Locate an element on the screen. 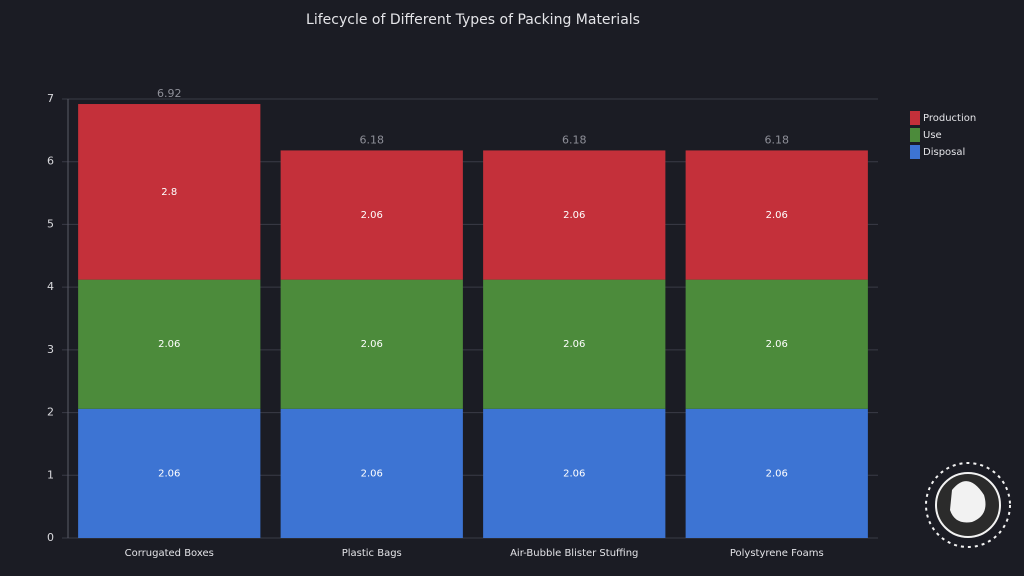 The image size is (1024, 576). y-tick-label: 4 is located at coordinates (50, 286).